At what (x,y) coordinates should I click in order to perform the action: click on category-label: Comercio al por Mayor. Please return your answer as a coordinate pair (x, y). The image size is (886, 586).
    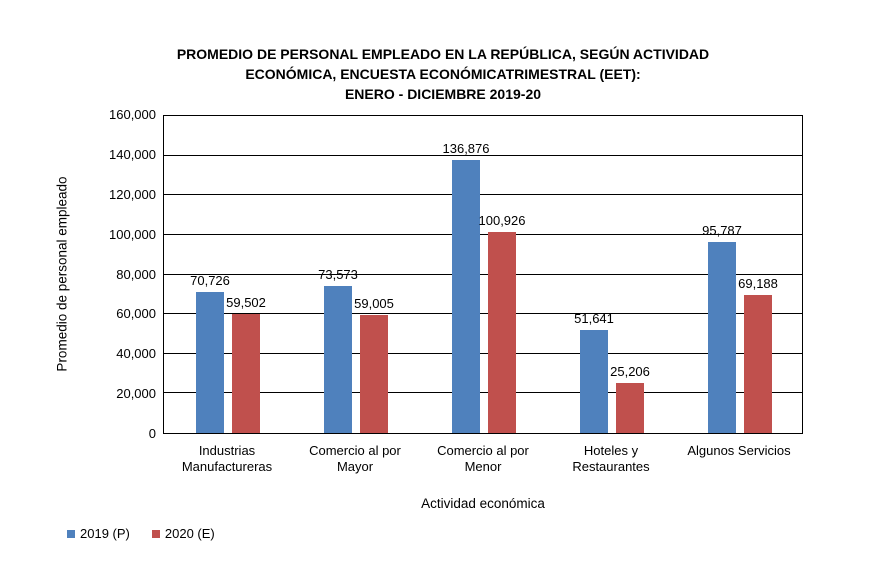
    Looking at the image, I should click on (355, 459).